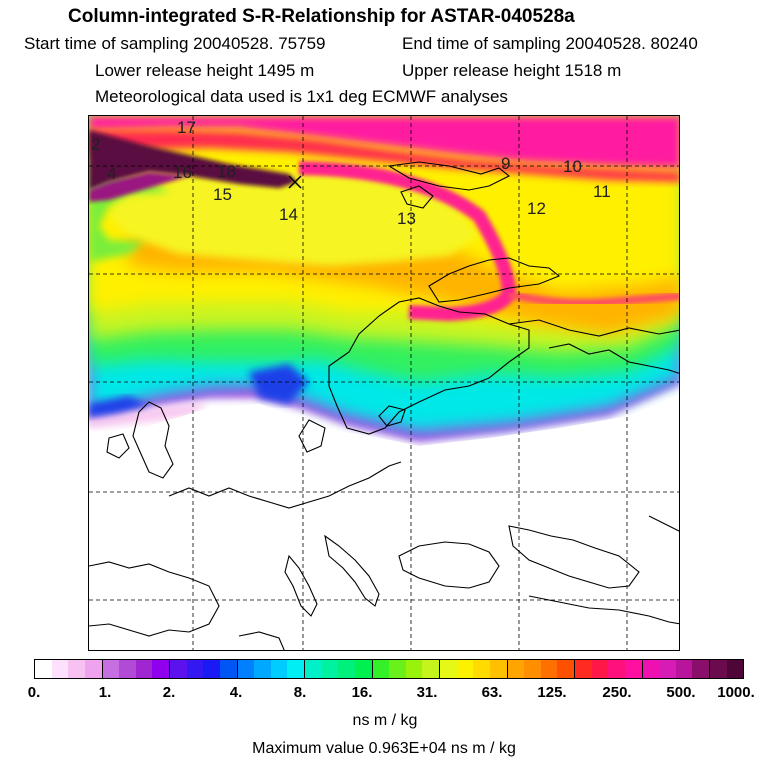  Describe the element at coordinates (362, 692) in the screenshot. I see `colorbar-tick: 16.` at that location.